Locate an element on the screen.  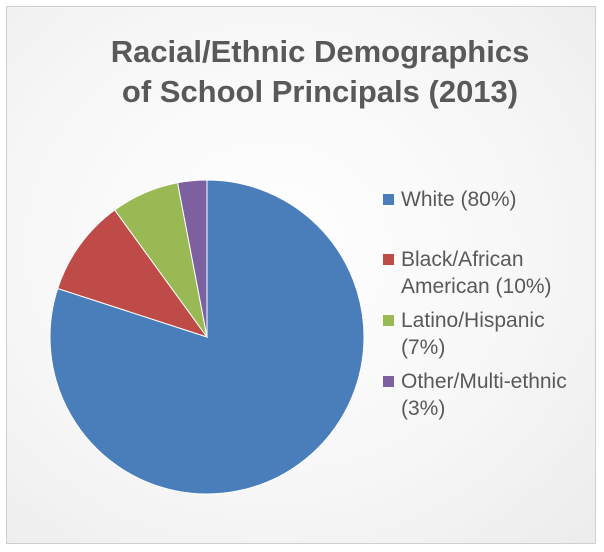
pie-slice-other is located at coordinates (192, 258).